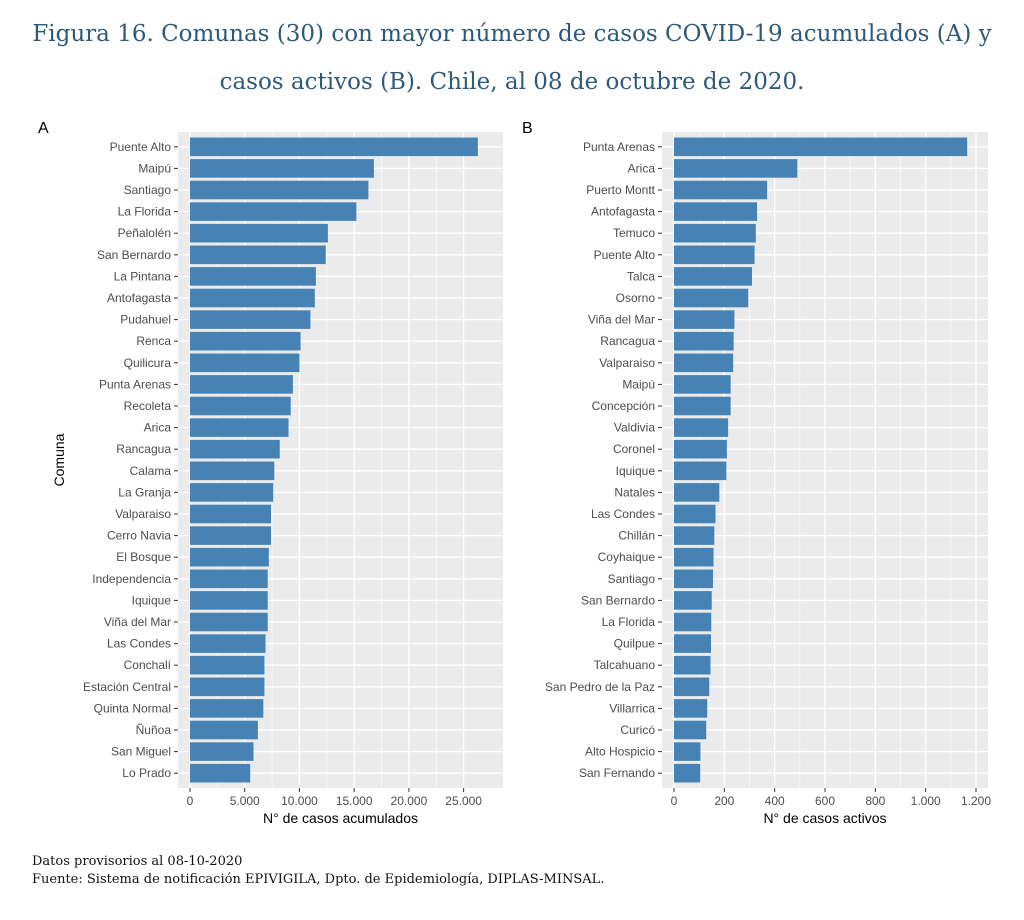 Image resolution: width=1024 pixels, height=920 pixels. Describe the element at coordinates (148, 665) in the screenshot. I see `category-label: Conchalí` at that location.